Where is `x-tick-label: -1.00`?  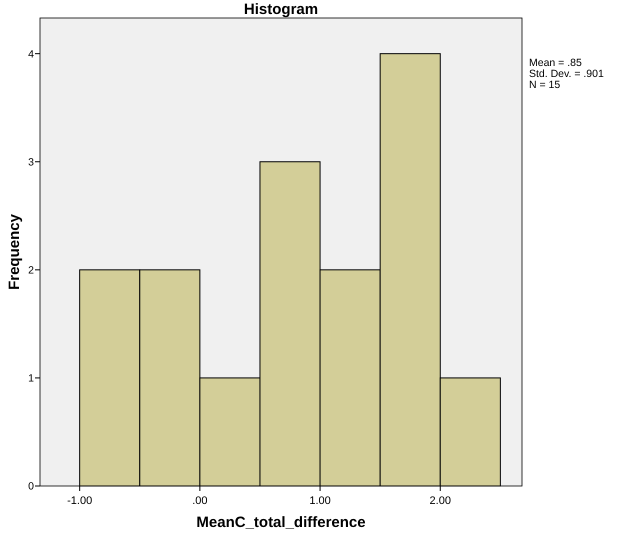
x-tick-label: -1.00 is located at coordinates (79, 501).